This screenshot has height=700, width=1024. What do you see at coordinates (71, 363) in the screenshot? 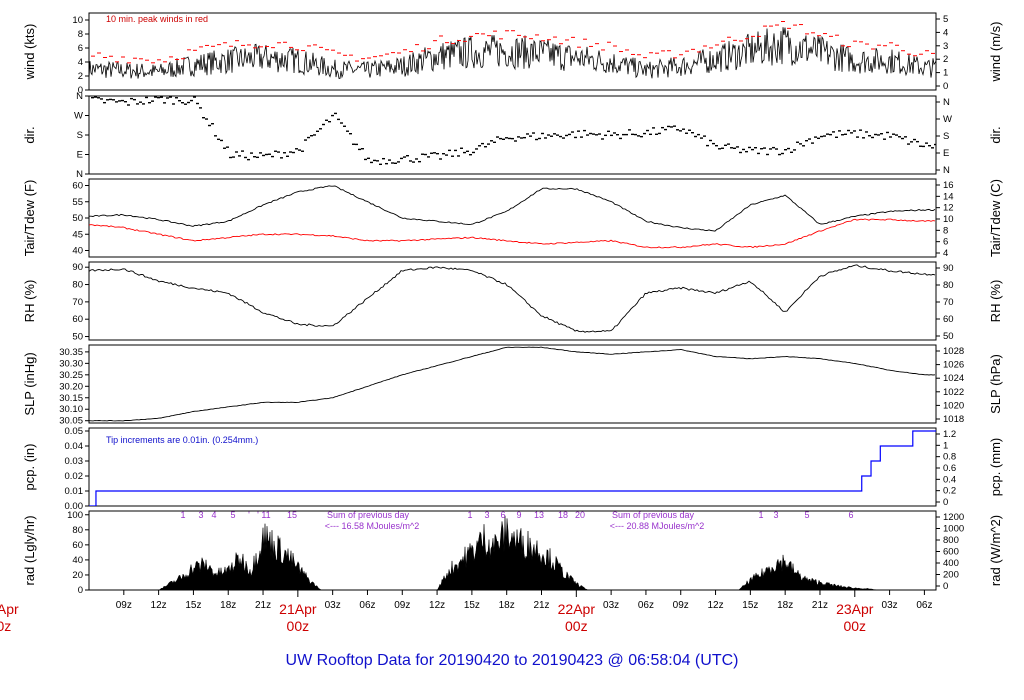
I see `slp-ytick-left-label: 30.30` at bounding box center [71, 363].